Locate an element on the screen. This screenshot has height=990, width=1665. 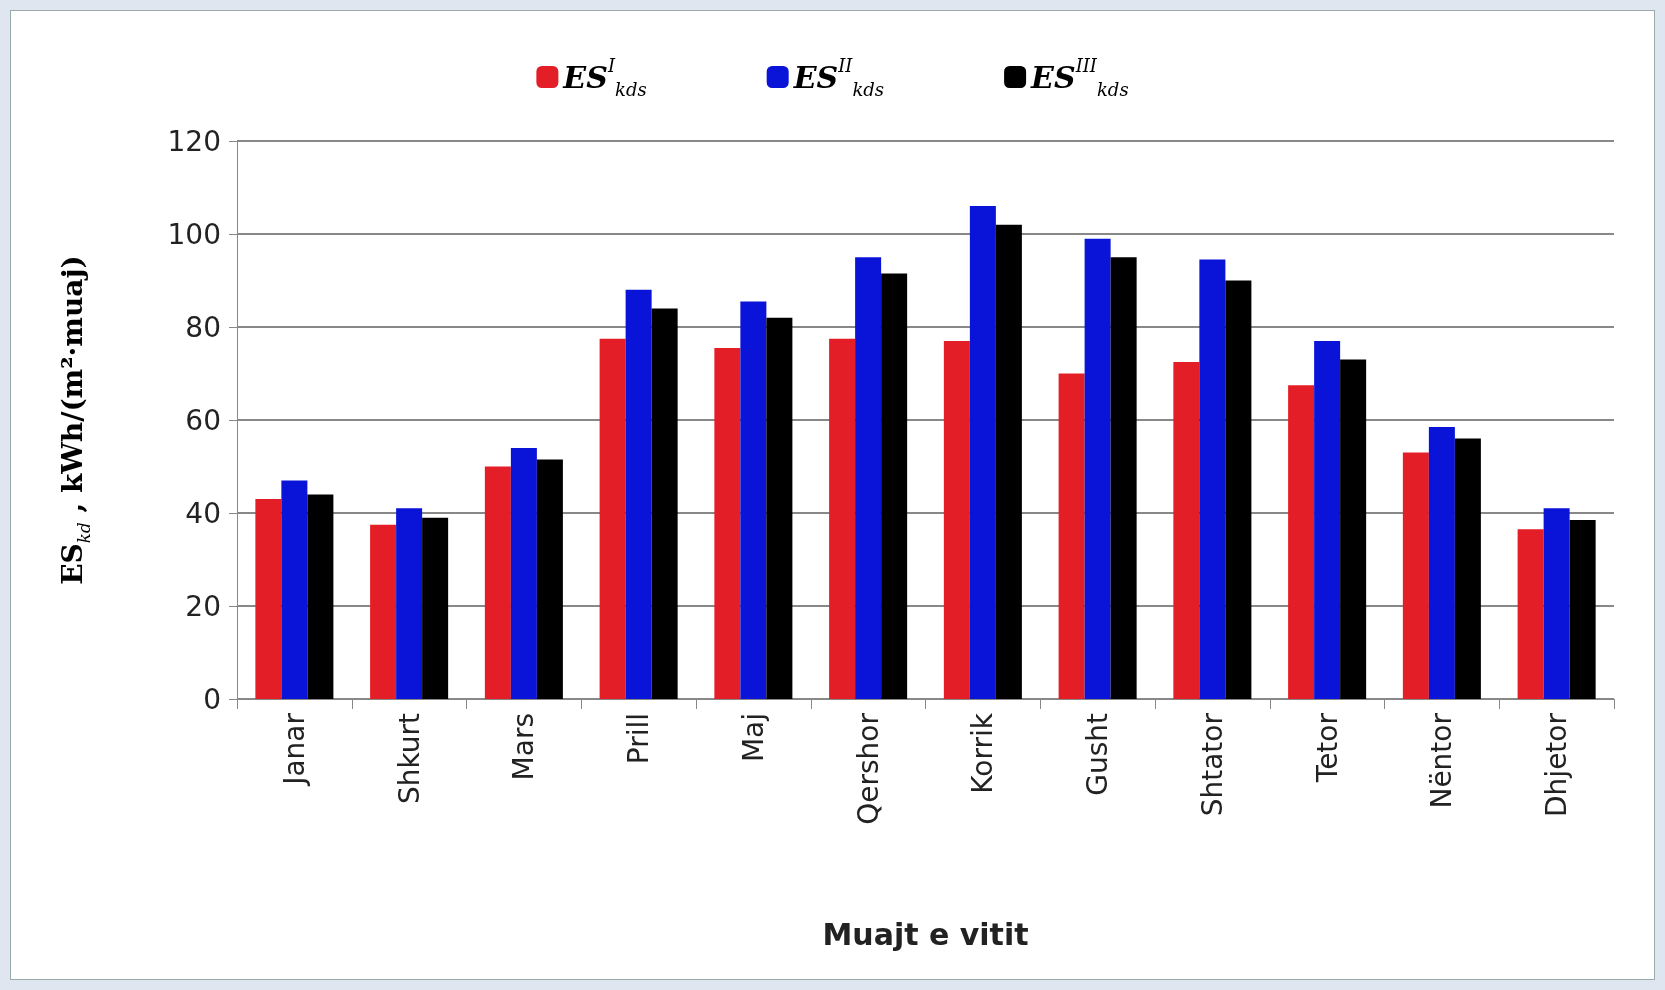
x-tick-label: Mars is located at coordinates (524, 747).